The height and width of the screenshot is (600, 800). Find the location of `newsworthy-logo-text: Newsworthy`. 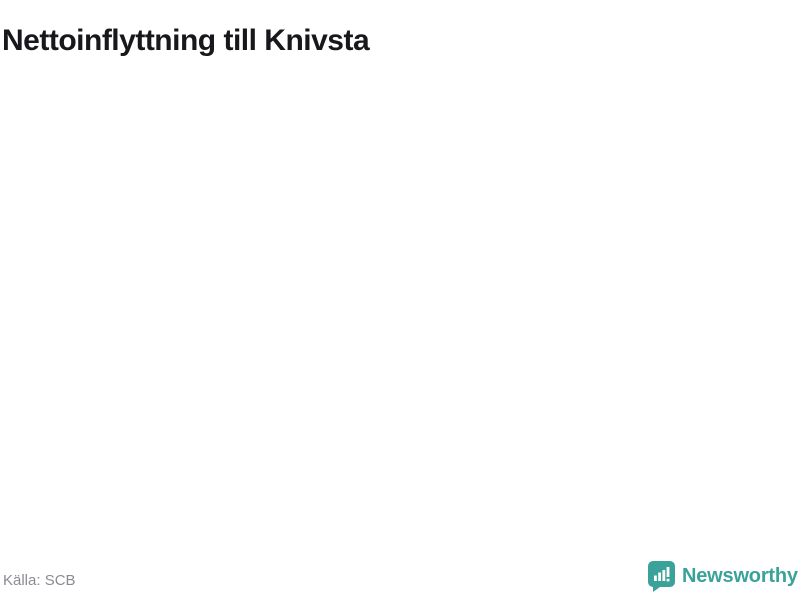

newsworthy-logo-text: Newsworthy is located at coordinates (740, 576).